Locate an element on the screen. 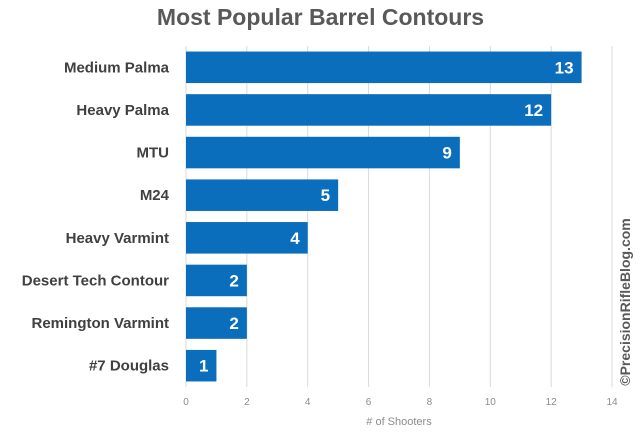 Image resolution: width=641 pixels, height=437 pixels. x-tick-label: 0 is located at coordinates (186, 402).